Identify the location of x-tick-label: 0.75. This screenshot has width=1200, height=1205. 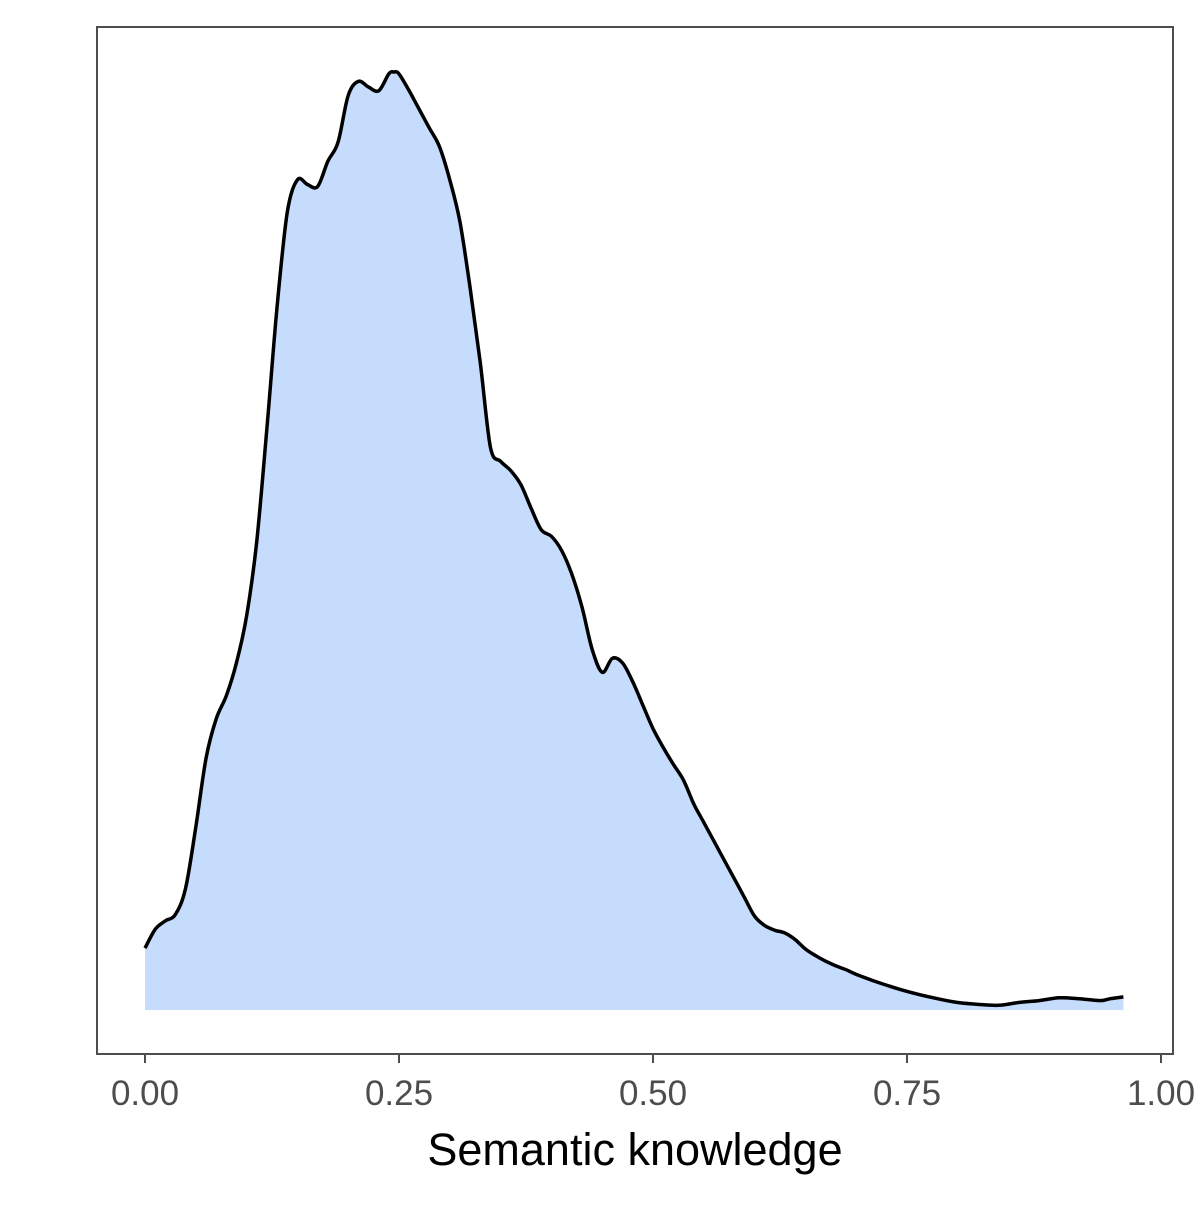
(907, 1093).